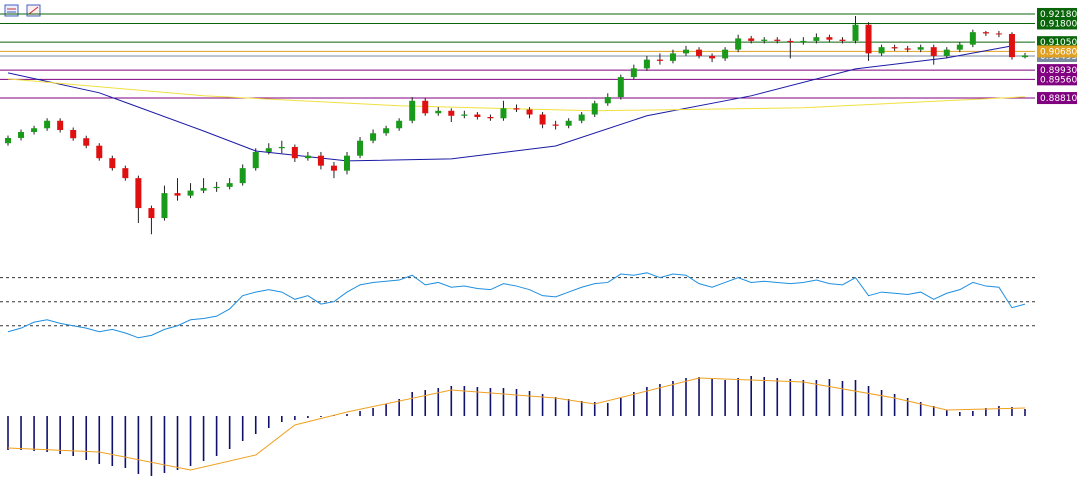  What do you see at coordinates (33, 10) in the screenshot?
I see `icon-detail` at bounding box center [33, 10].